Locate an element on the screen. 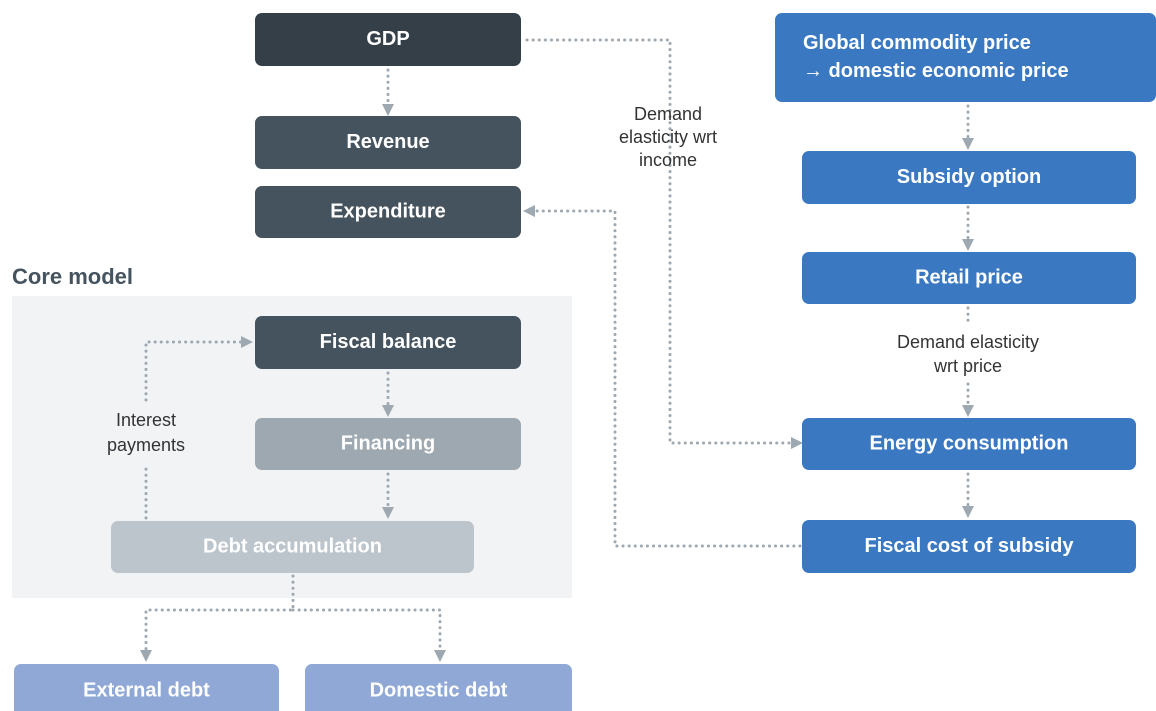 This screenshot has height=711, width=1156. node-label: Revenue is located at coordinates (387, 142).